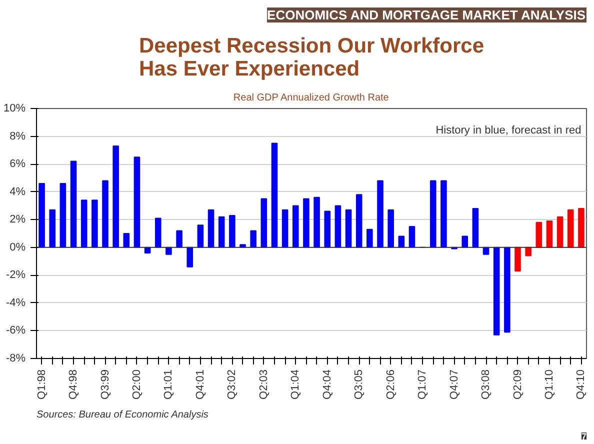 Image resolution: width=594 pixels, height=444 pixels. I want to click on y-tick-label: -6%, so click(16, 330).